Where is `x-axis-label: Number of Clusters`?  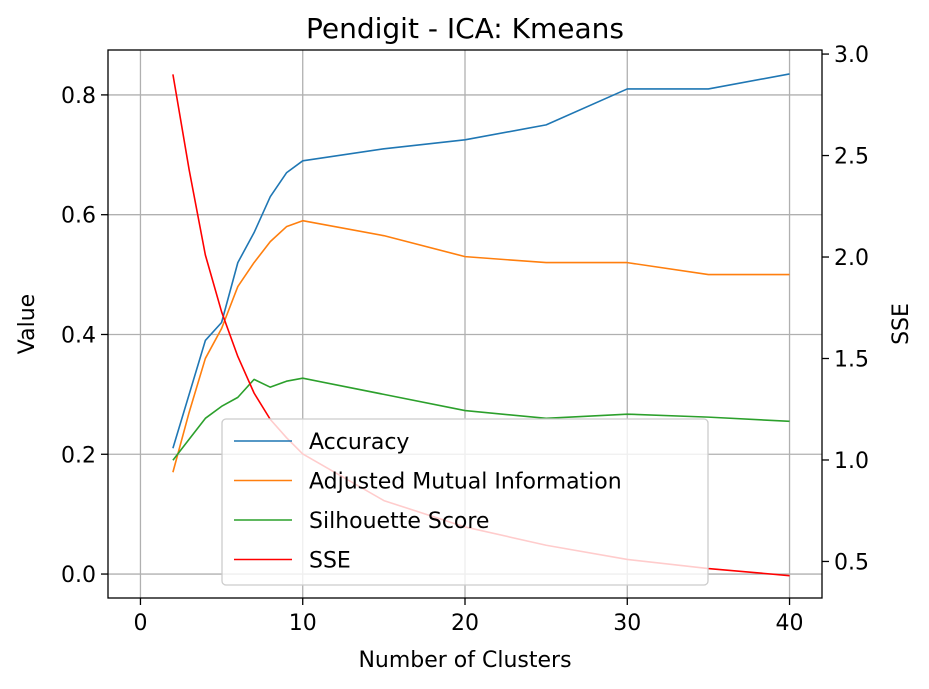
x-axis-label: Number of Clusters is located at coordinates (464, 660).